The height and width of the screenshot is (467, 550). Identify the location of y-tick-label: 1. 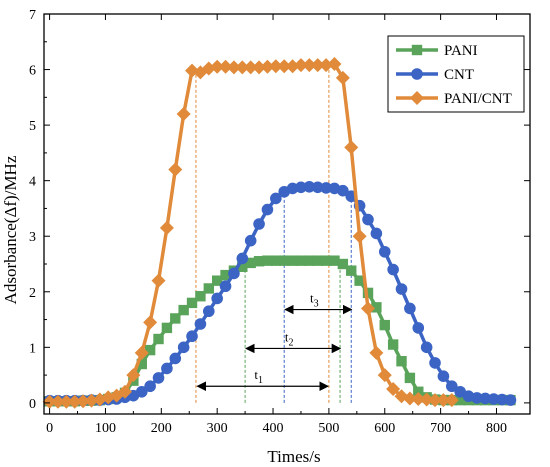
(32, 348).